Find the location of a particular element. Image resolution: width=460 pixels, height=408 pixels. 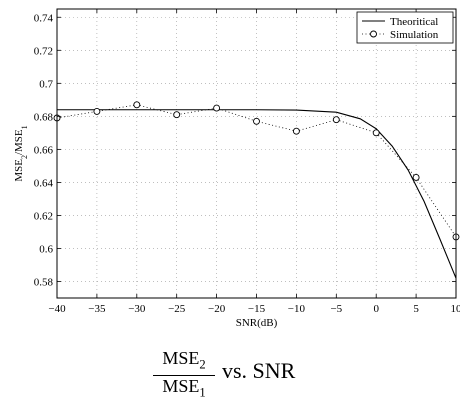

x-tick-label: −10 is located at coordinates (297, 309).